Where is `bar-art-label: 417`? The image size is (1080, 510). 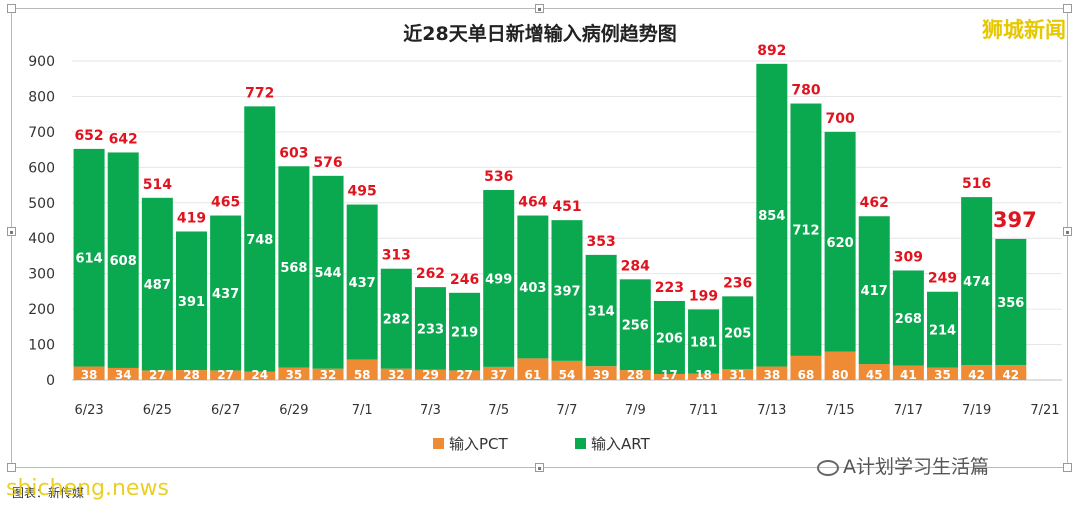
bar-art-label: 417 is located at coordinates (874, 291).